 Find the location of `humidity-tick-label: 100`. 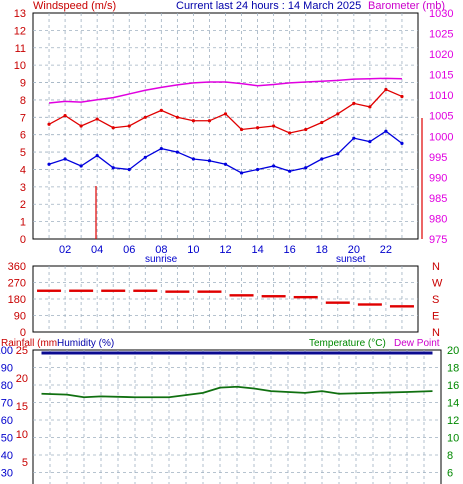

humidity-tick-label: 100 is located at coordinates (6, 351).